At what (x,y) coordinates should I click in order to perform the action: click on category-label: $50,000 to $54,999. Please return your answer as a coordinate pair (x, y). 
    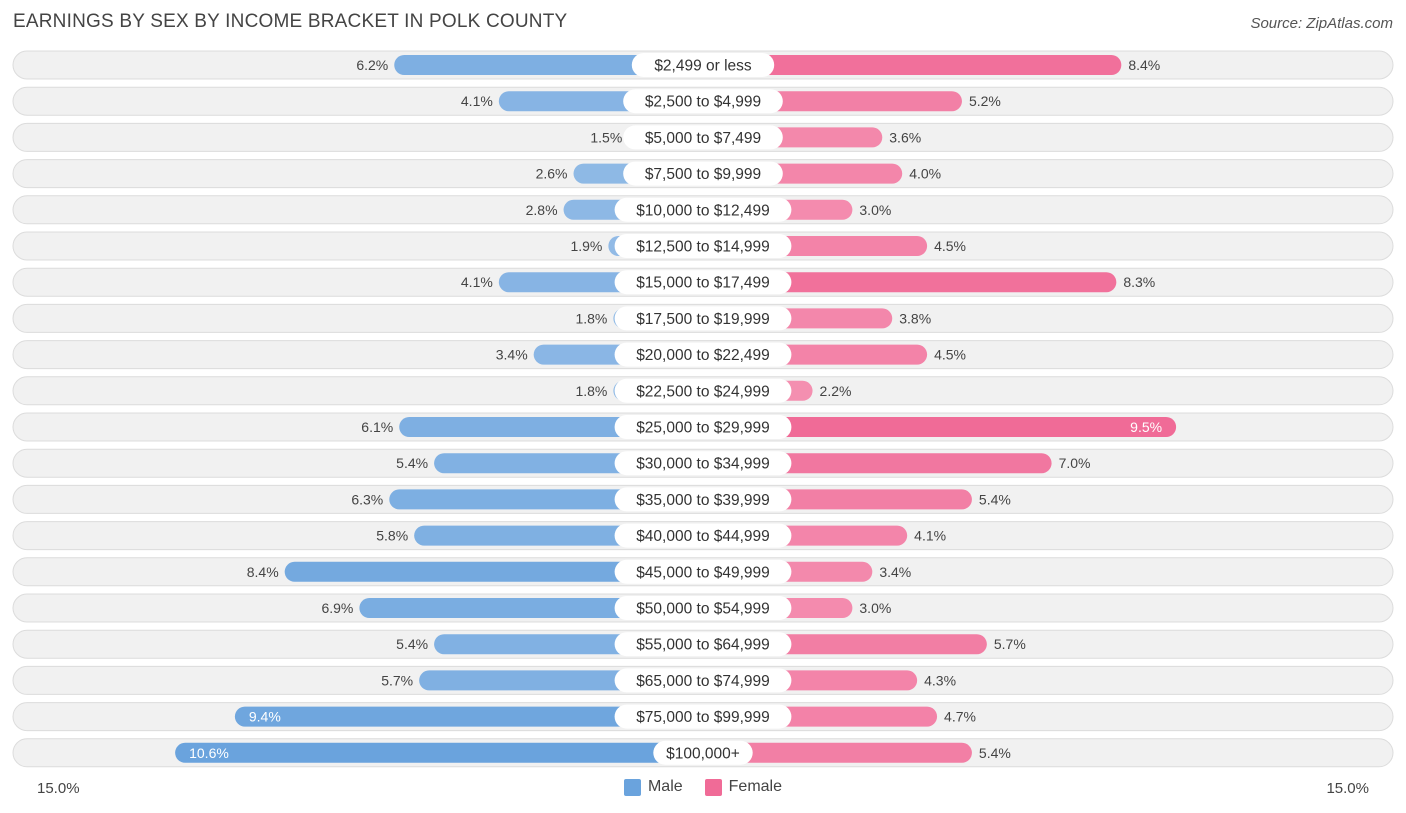
    Looking at the image, I should click on (703, 609).